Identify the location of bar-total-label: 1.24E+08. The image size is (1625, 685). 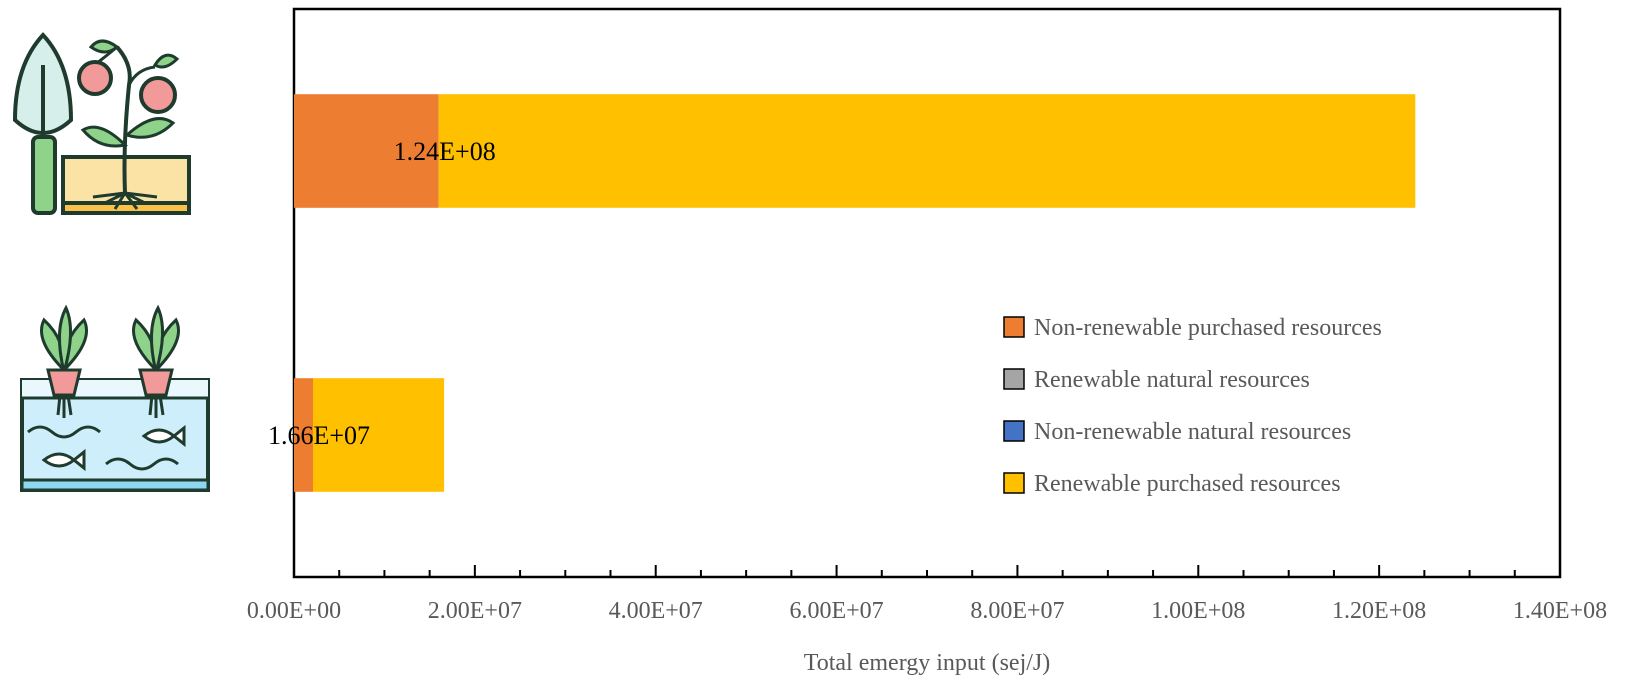
(445, 151).